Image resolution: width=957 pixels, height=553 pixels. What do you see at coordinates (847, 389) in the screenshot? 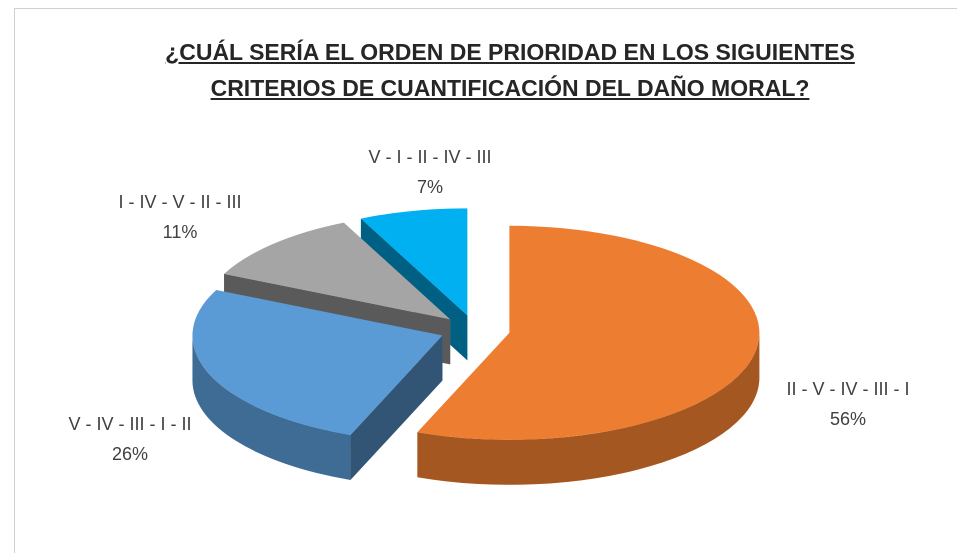
I see `slice-label: II - V - IV - III - I` at bounding box center [847, 389].